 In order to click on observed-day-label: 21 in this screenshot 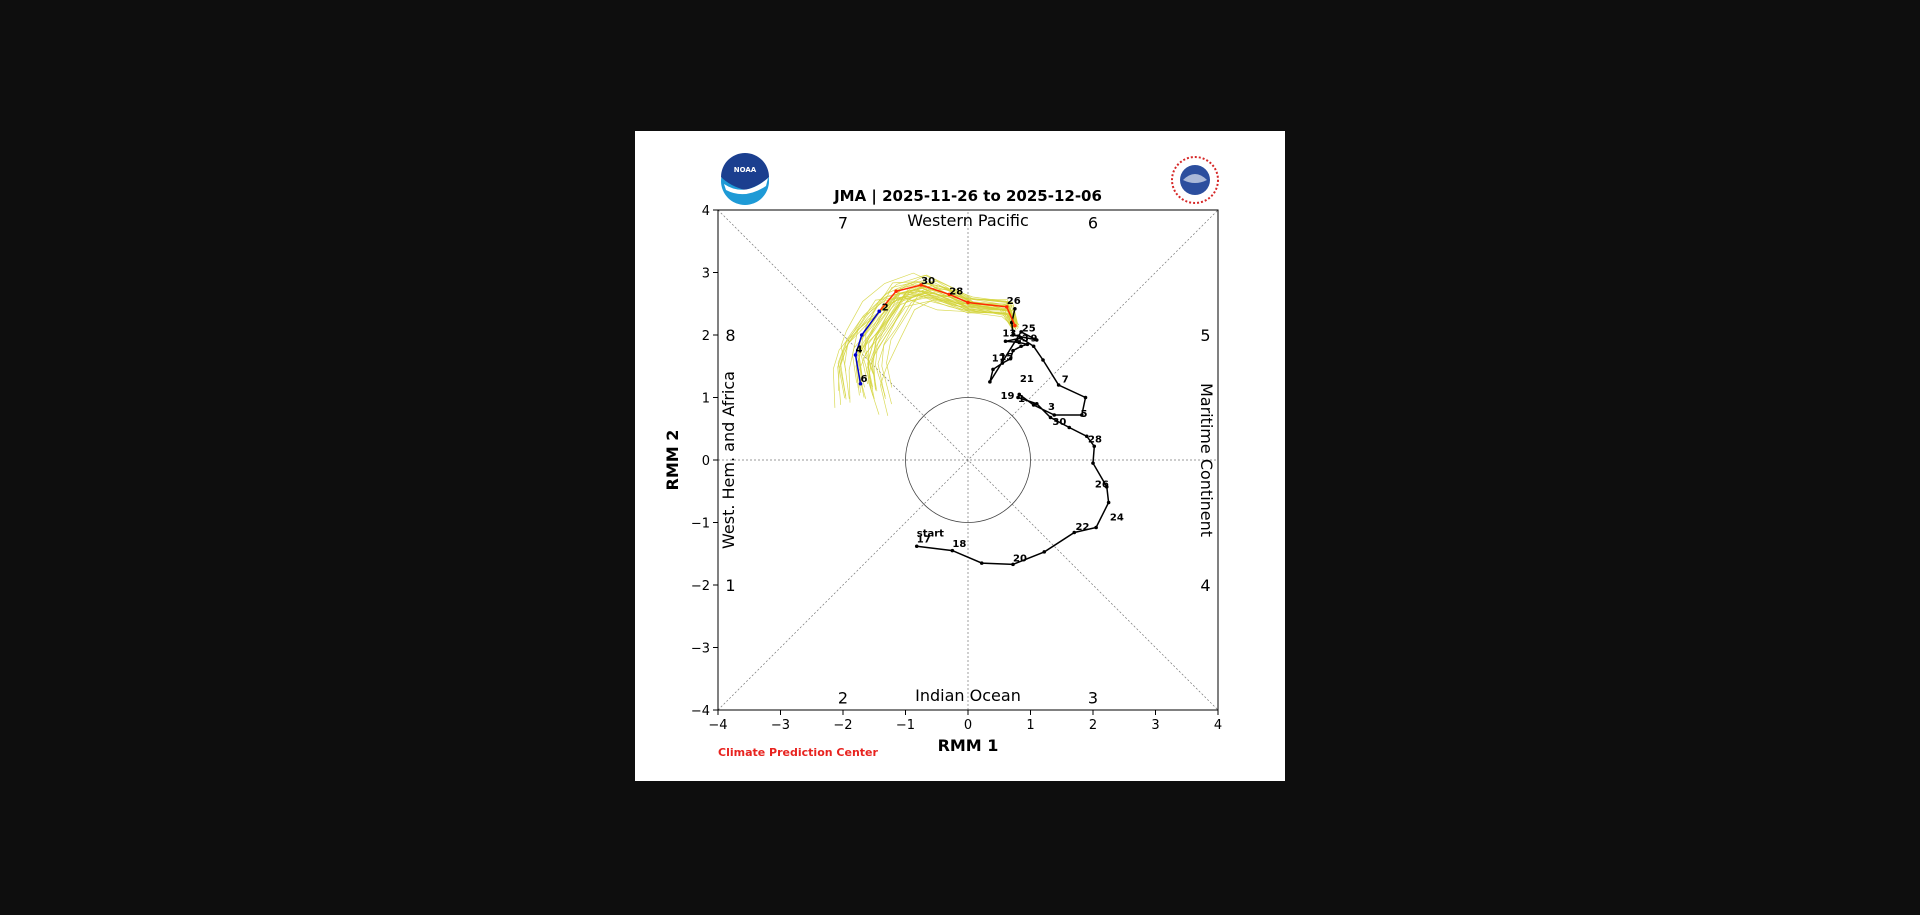, I will do `click(1027, 379)`.